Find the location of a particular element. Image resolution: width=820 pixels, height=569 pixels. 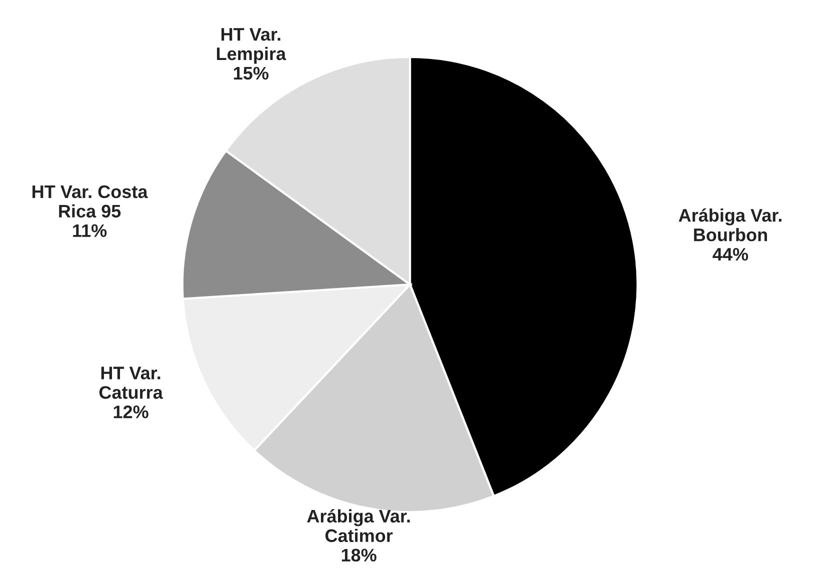

data-label: 15% is located at coordinates (251, 73).